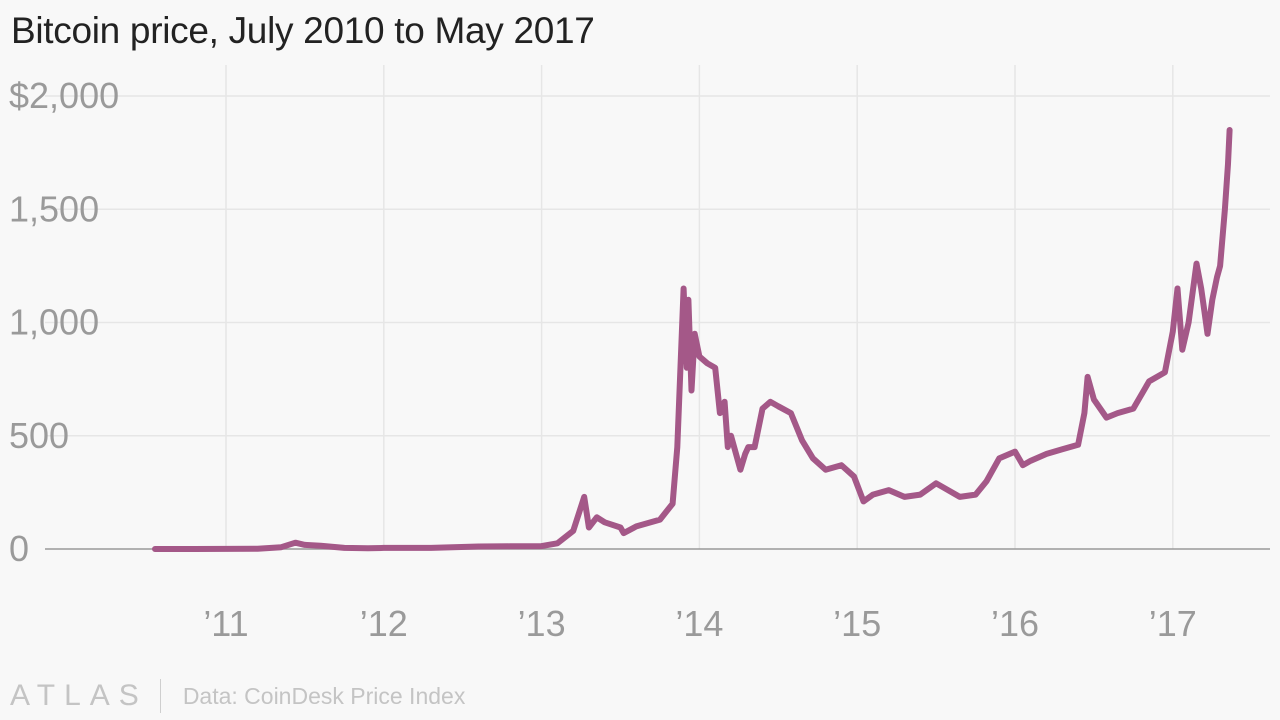 The image size is (1280, 720). I want to click on x-tick-label: ’17, so click(1173, 623).